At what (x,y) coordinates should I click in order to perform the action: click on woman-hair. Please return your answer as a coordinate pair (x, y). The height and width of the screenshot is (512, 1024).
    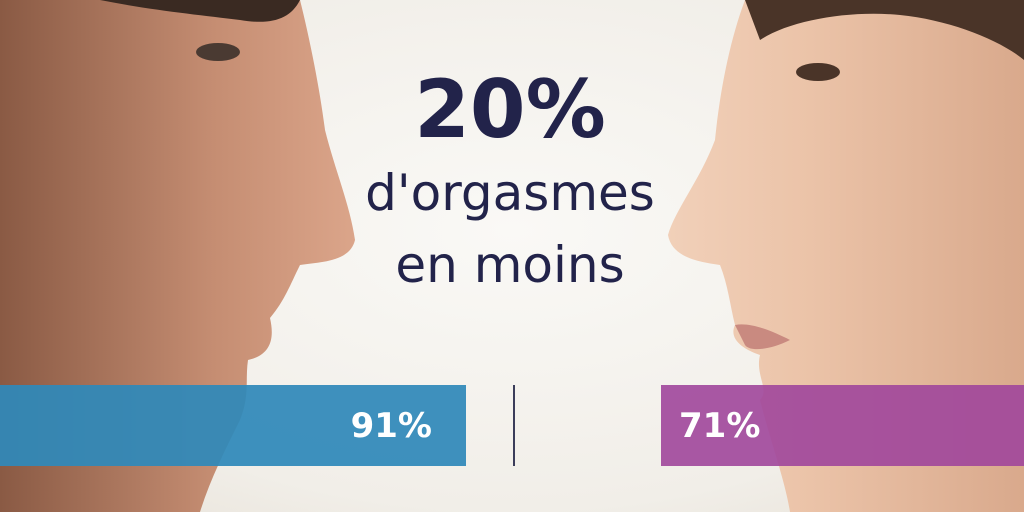
    Looking at the image, I should click on (884, 30).